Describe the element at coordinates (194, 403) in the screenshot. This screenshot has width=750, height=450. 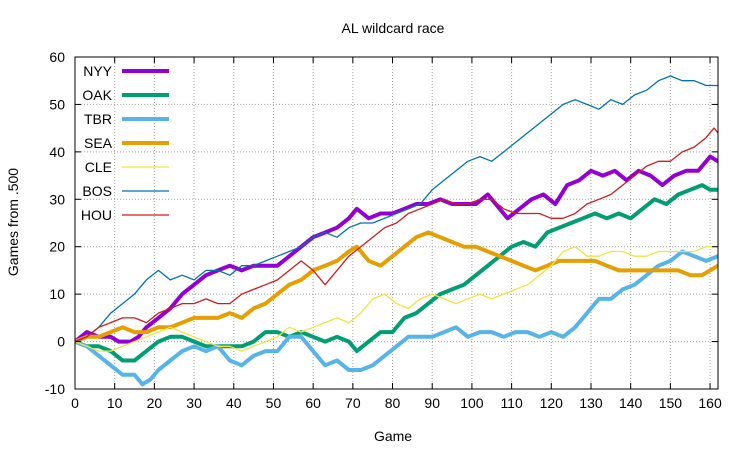
I see `x-tick-label: 30` at that location.